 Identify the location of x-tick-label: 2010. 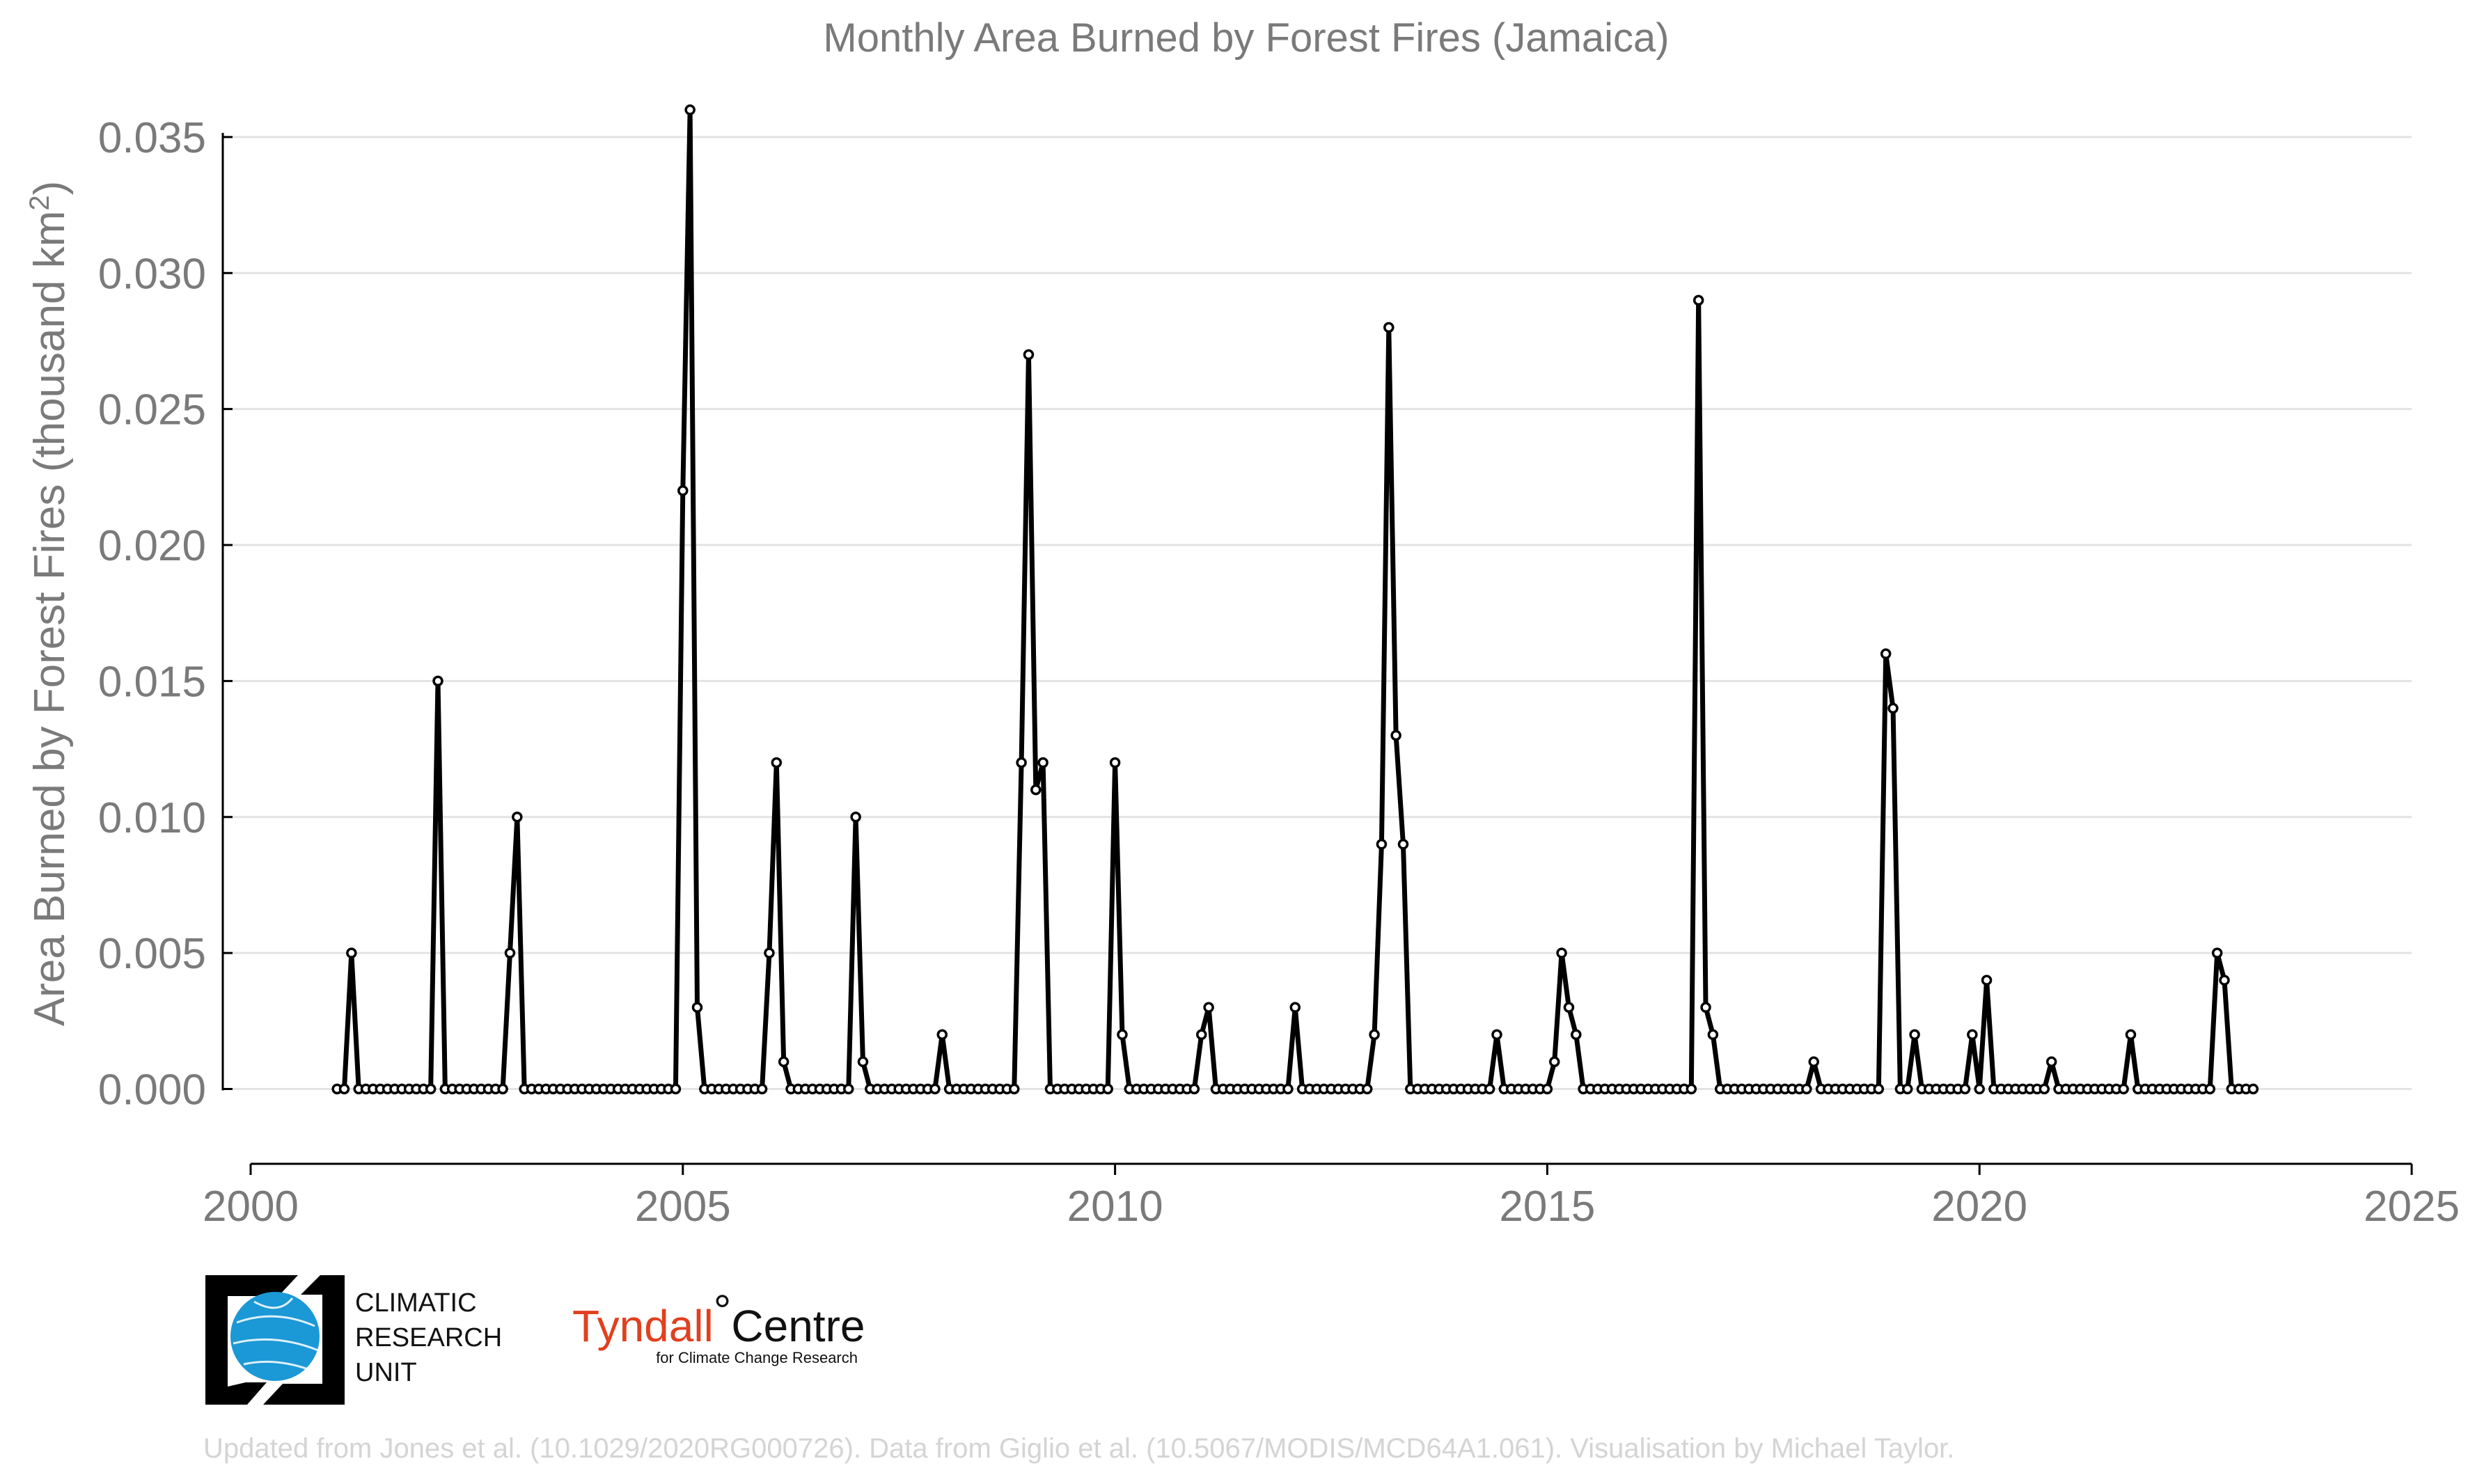
(1115, 1207).